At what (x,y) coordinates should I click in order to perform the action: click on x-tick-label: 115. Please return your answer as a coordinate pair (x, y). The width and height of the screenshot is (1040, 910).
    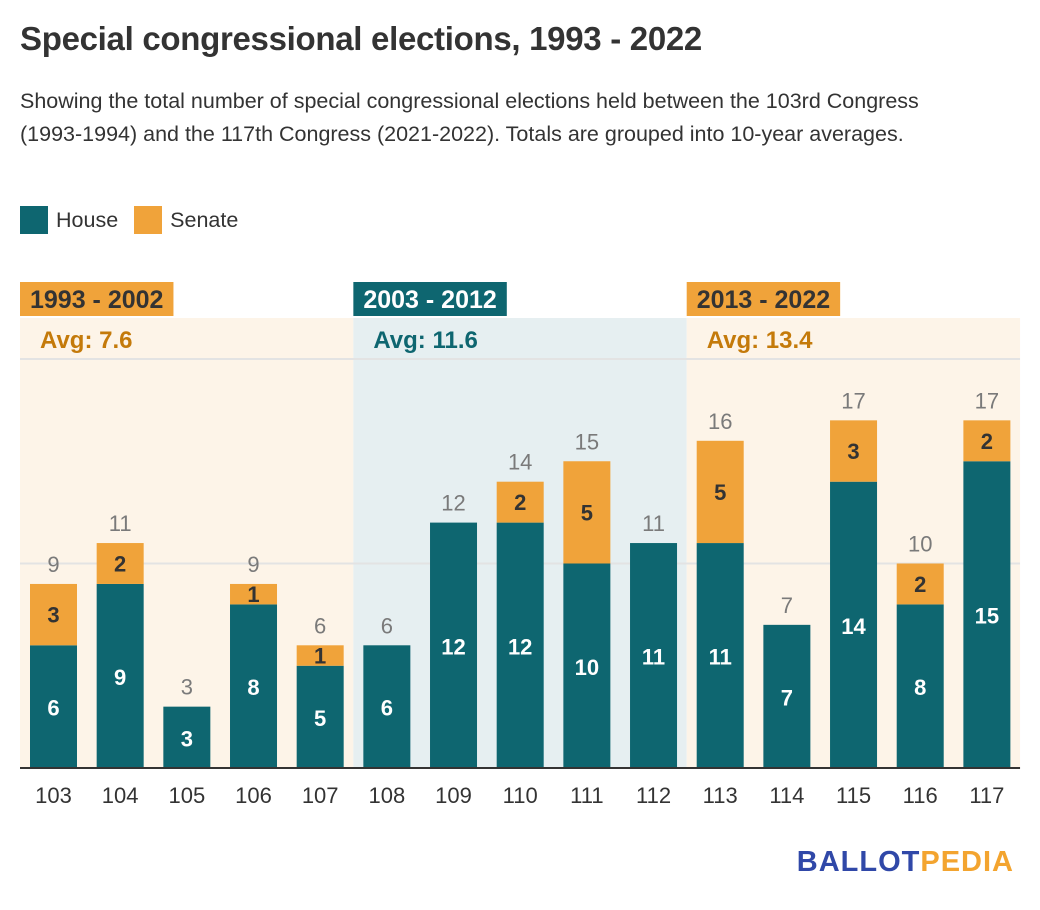
    Looking at the image, I should click on (853, 795).